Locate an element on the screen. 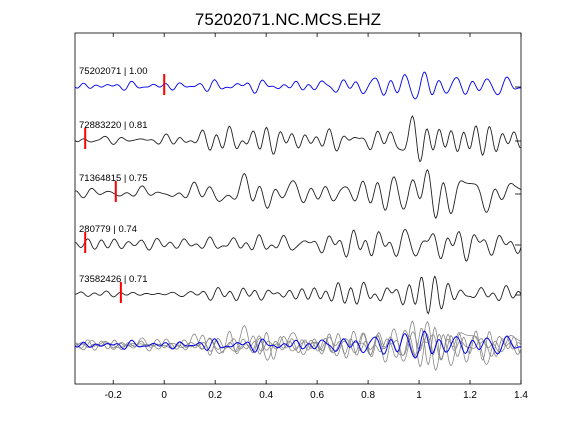  x-tick-label: 1 is located at coordinates (419, 395).